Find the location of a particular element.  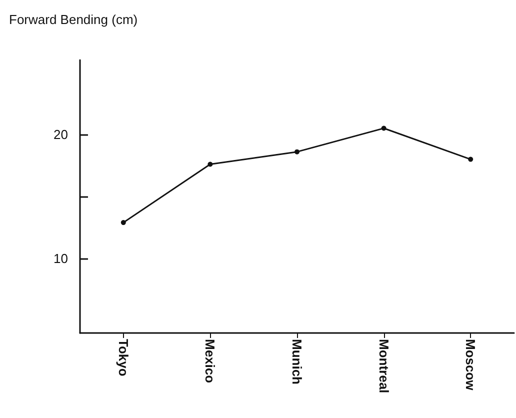

x-tick-label: Tokyo is located at coordinates (123, 357).